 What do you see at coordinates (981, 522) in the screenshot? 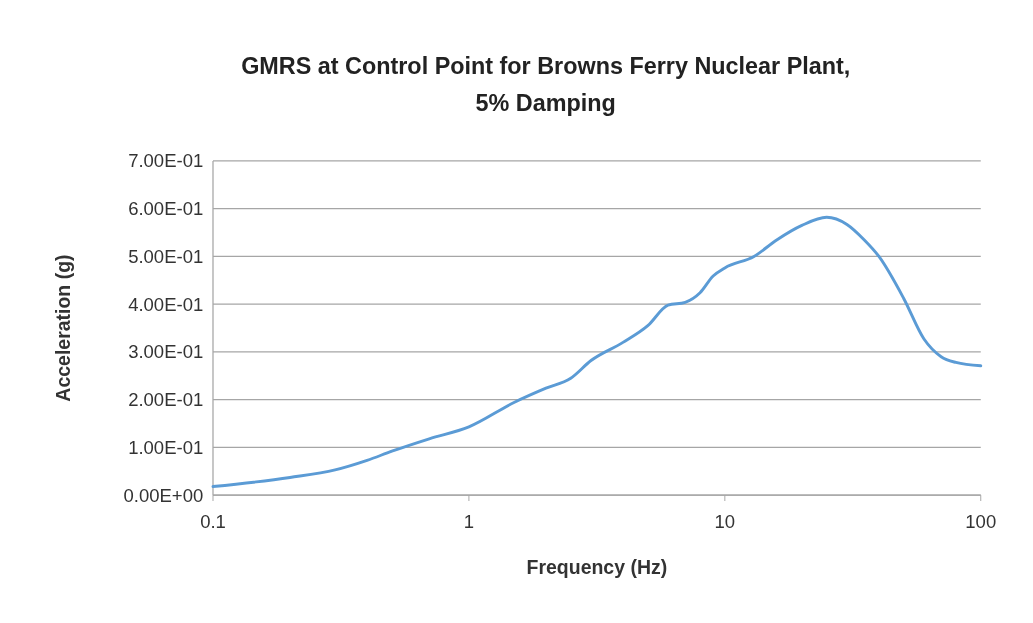
I see `x-tick-label: 100` at bounding box center [981, 522].